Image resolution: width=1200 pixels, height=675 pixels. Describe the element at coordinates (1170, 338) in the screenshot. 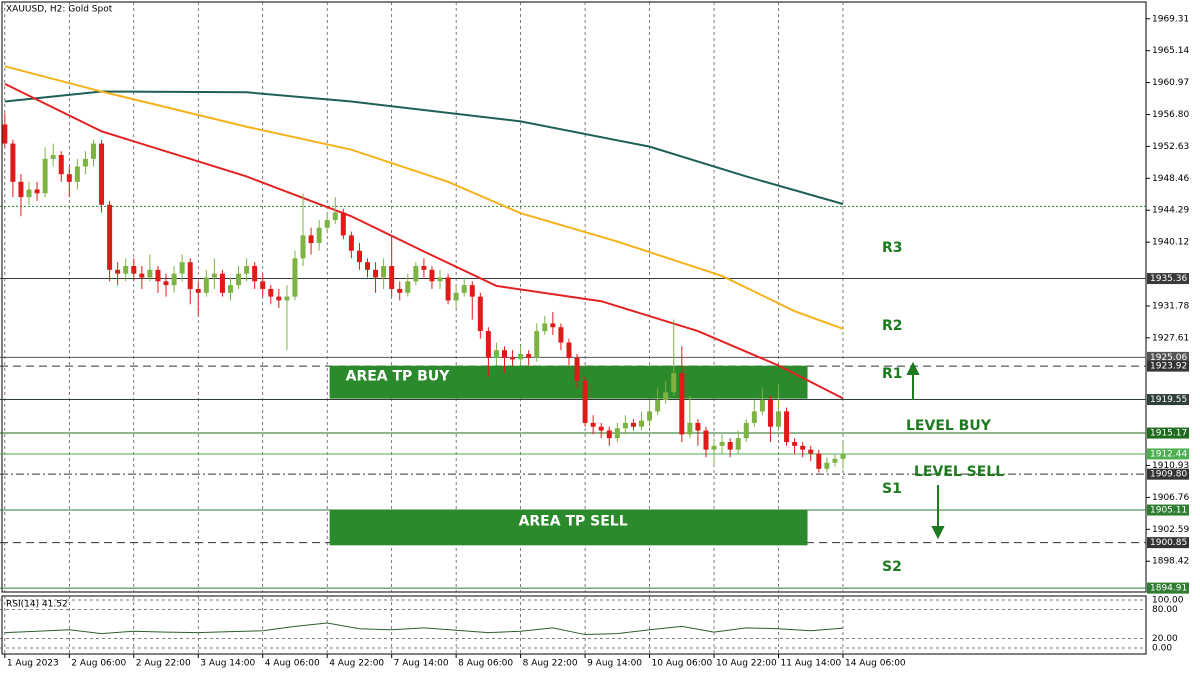

I see `y-tick-label: 1927.61` at that location.